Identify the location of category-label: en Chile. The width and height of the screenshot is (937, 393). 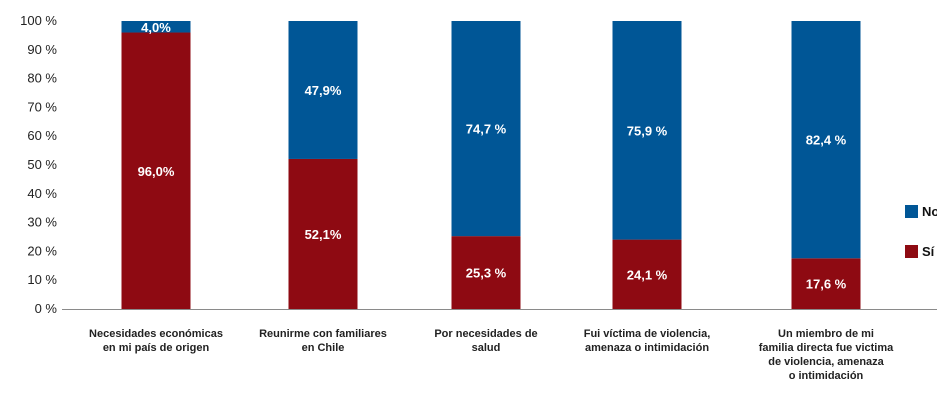
(323, 348).